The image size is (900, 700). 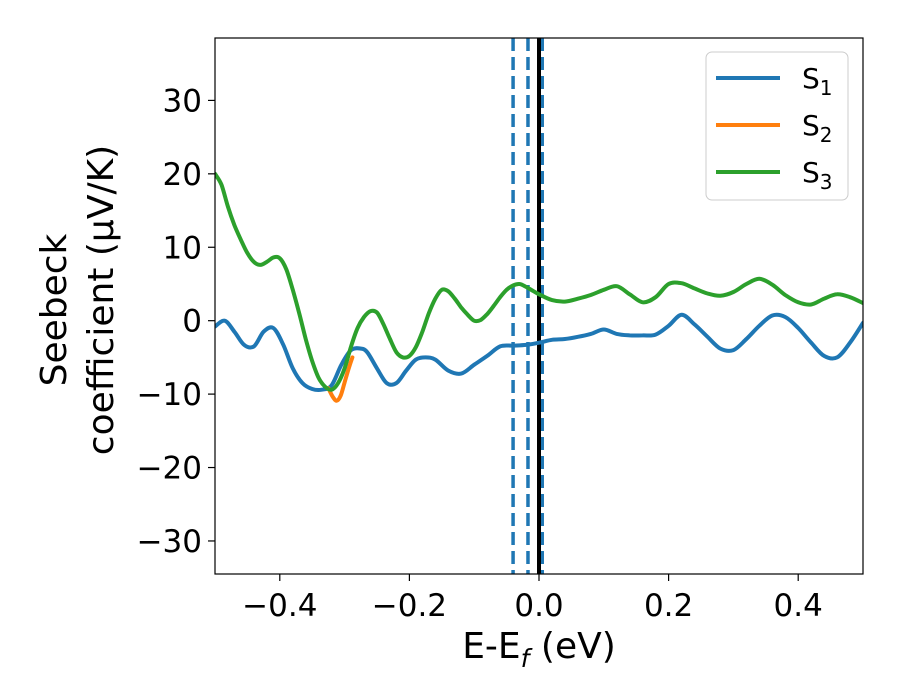 What do you see at coordinates (538, 606) in the screenshot?
I see `x-tick-label: 0.0` at bounding box center [538, 606].